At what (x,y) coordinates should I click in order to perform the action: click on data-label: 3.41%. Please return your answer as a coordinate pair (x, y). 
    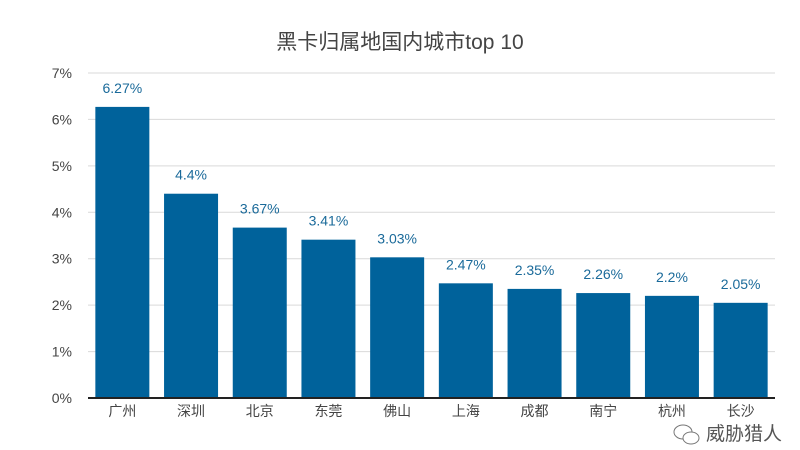
    Looking at the image, I should click on (329, 221).